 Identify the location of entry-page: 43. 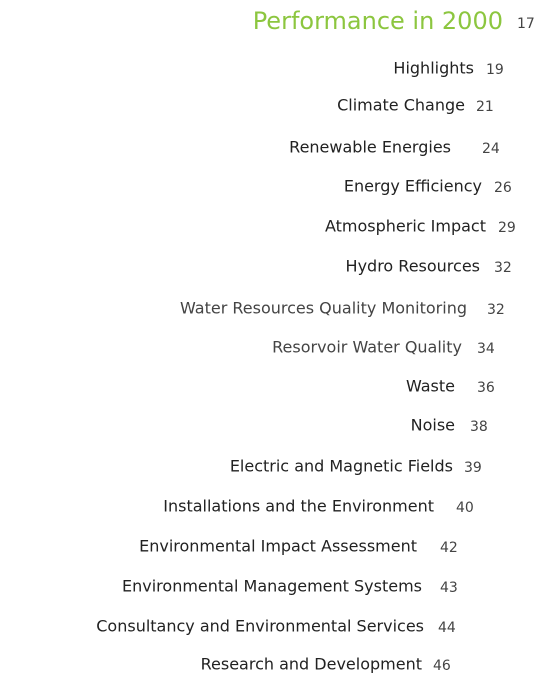
(449, 588).